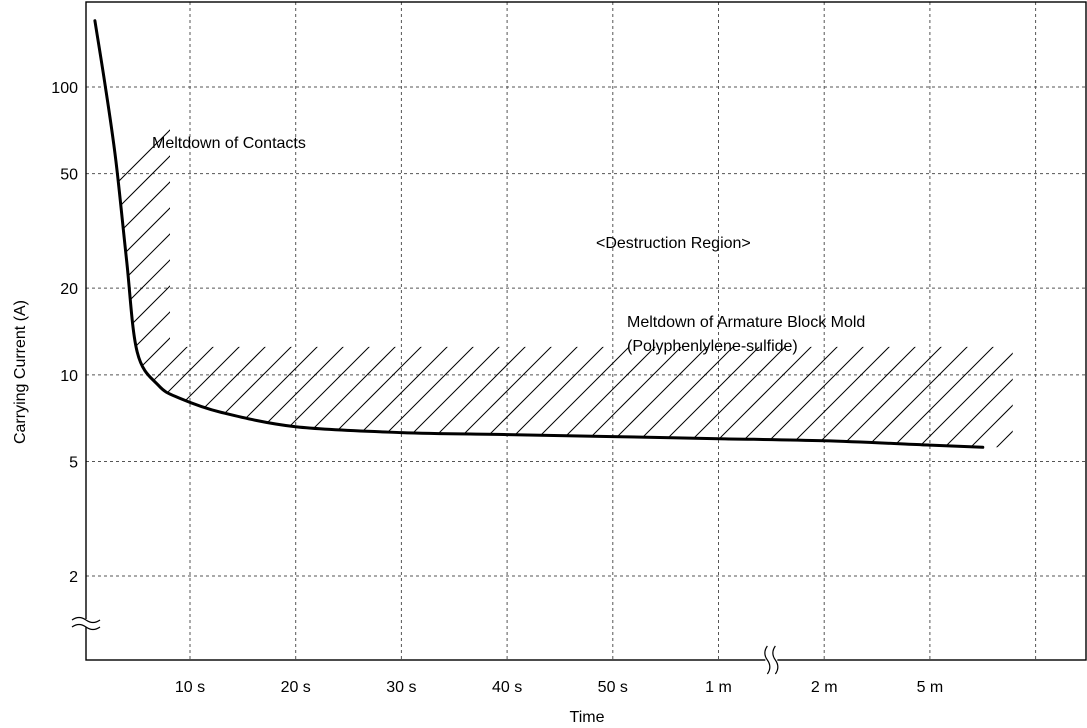 Image resolution: width=1087 pixels, height=728 pixels. I want to click on y-break-mask, so click(86, 623).